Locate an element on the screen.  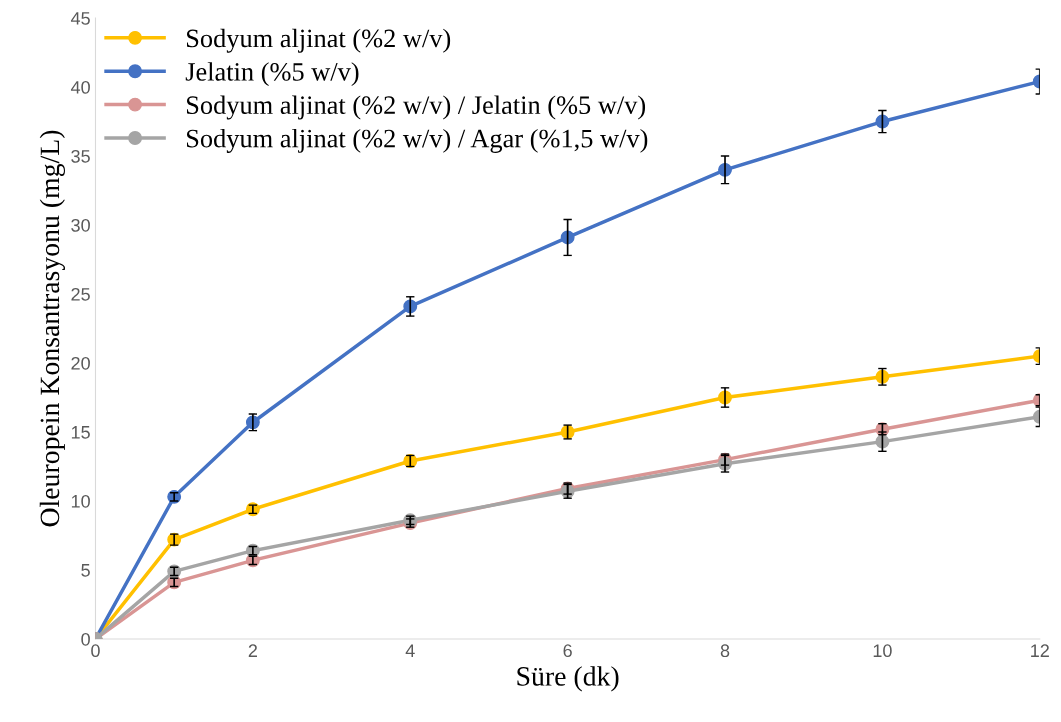
x-tick-label: 2 is located at coordinates (252, 650).